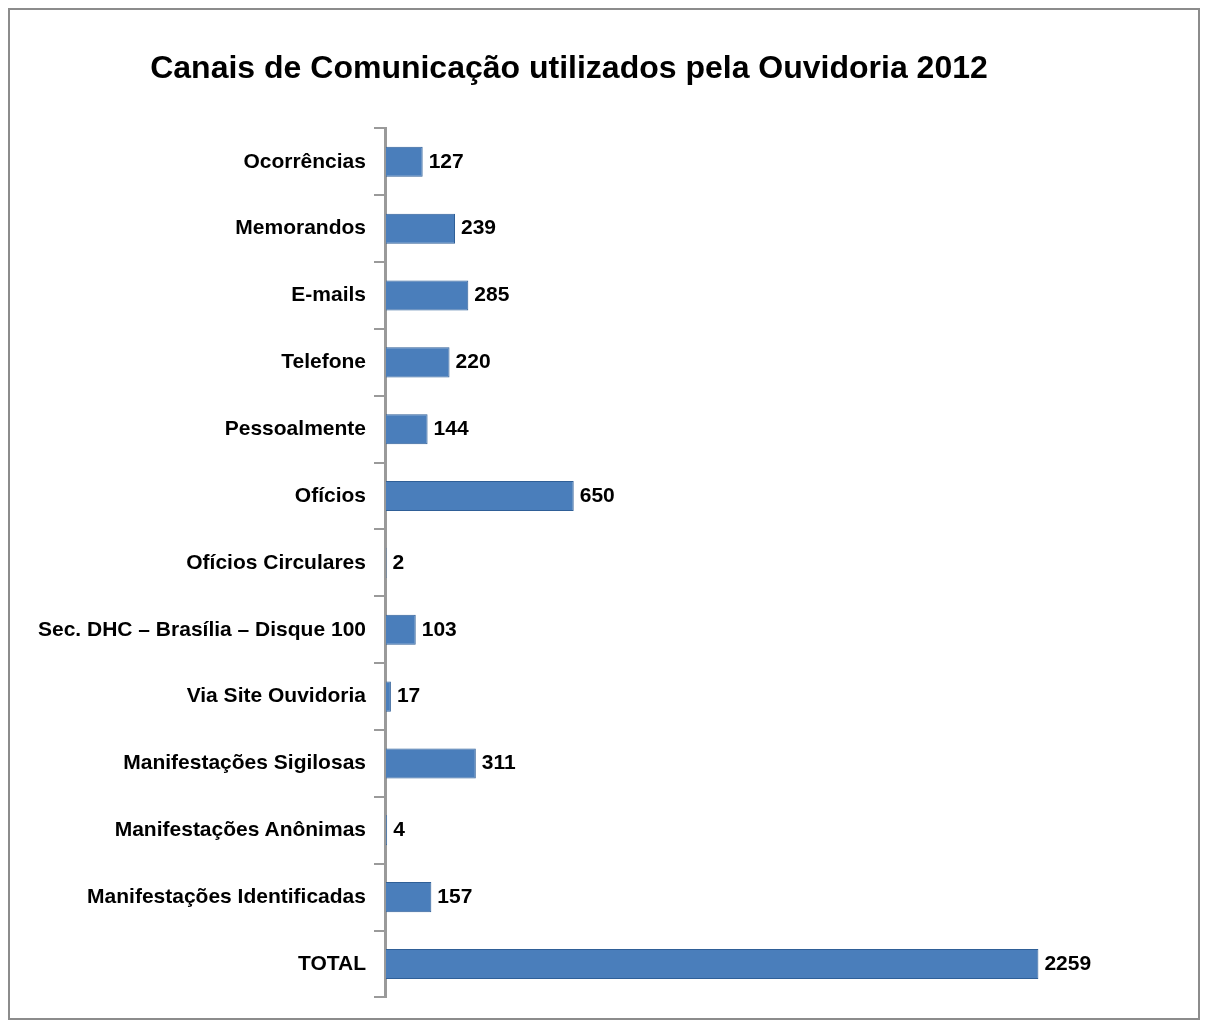 This screenshot has height=1030, width=1208. What do you see at coordinates (398, 561) in the screenshot?
I see `data-label: 2` at bounding box center [398, 561].